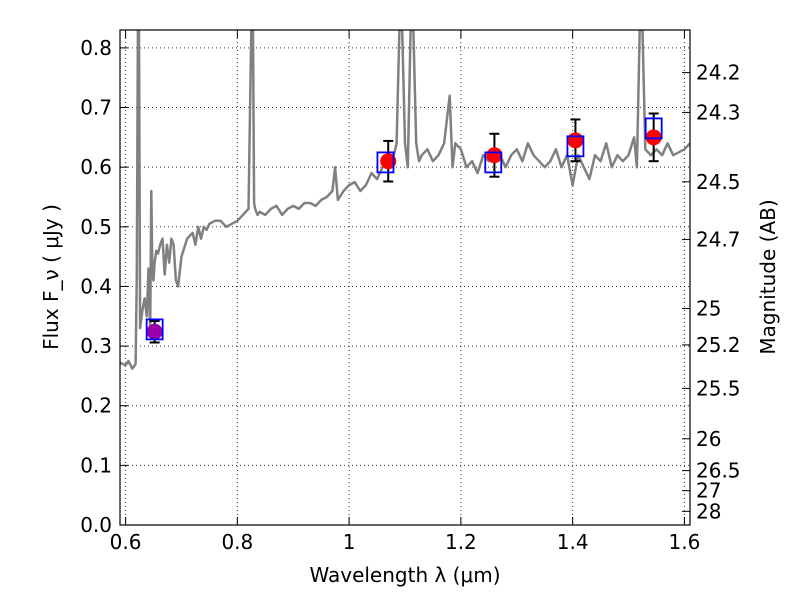  What do you see at coordinates (718, 240) in the screenshot?
I see `magnitude-tick-label: 24.7` at bounding box center [718, 240].